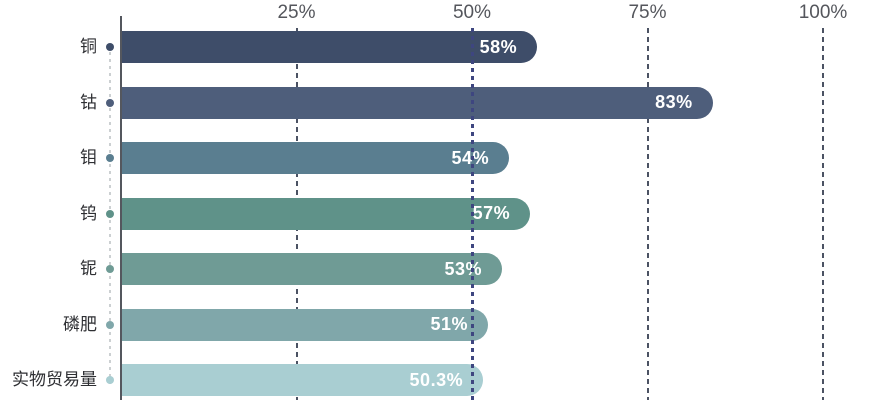  I want to click on bar-row: 实物贸易量 50.3%, so click(438, 380).